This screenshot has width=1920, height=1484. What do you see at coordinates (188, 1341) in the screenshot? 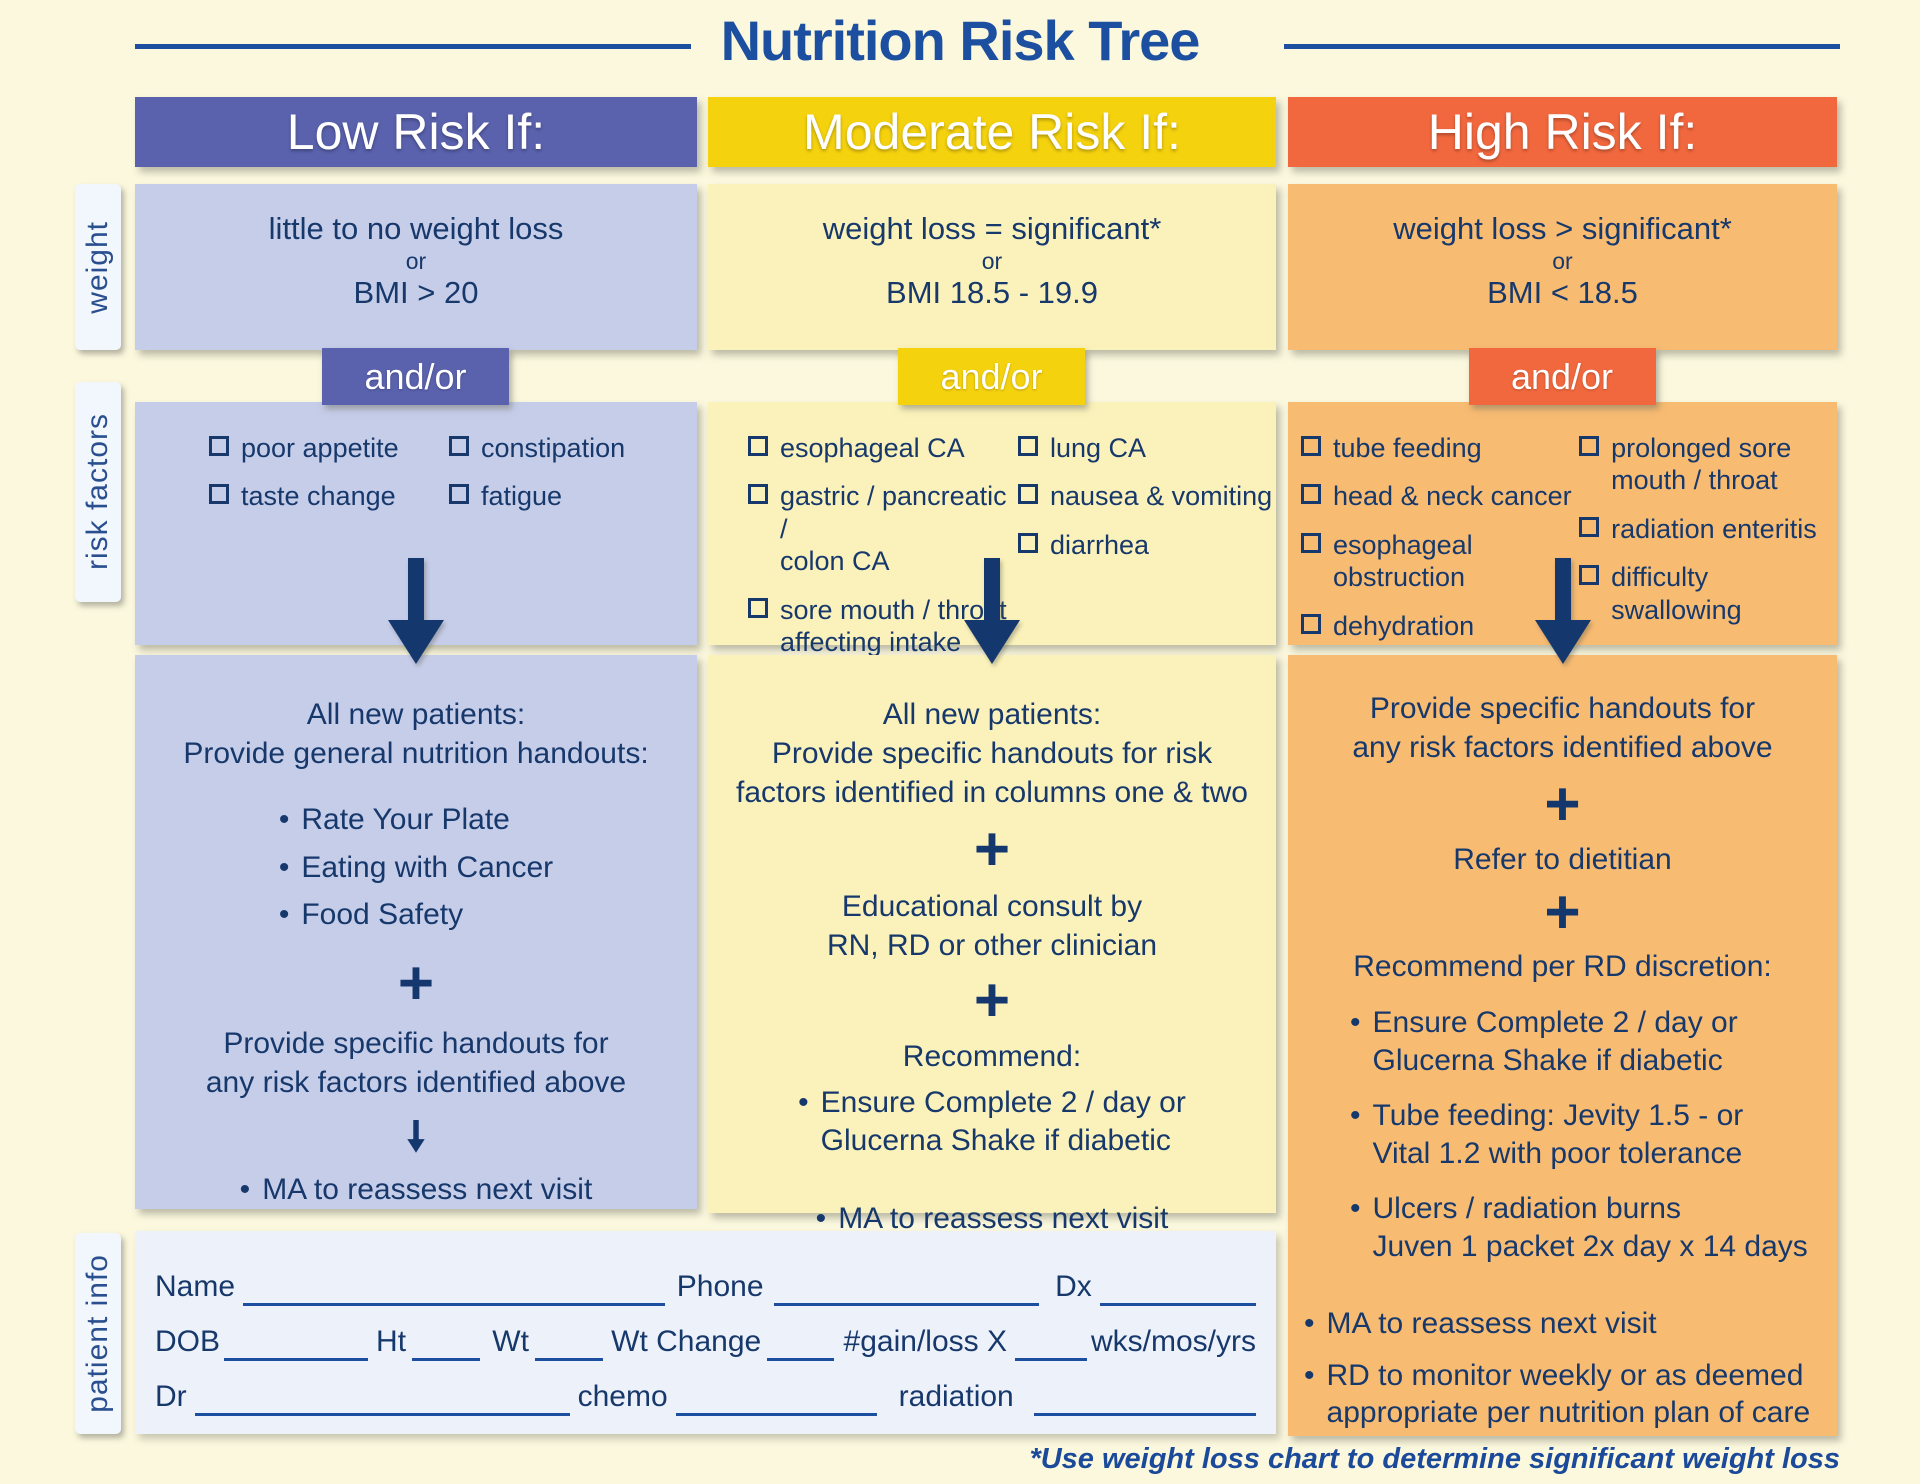
I see `dob-label: DOB` at bounding box center [188, 1341].